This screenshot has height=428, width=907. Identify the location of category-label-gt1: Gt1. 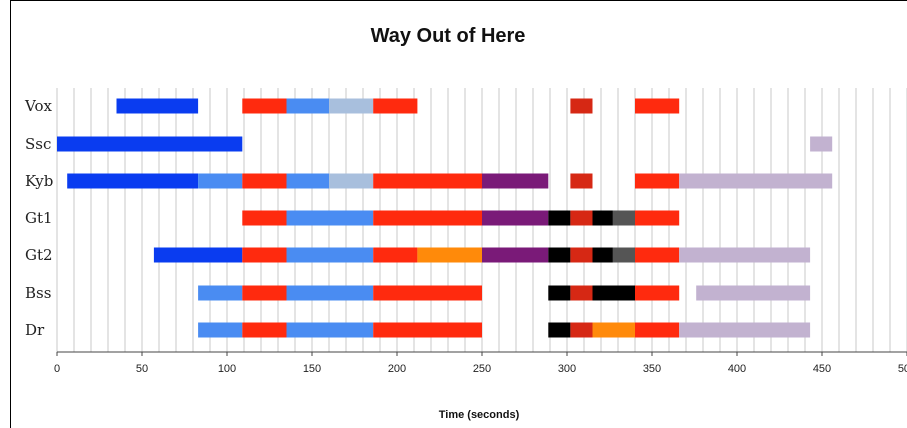
(39, 218).